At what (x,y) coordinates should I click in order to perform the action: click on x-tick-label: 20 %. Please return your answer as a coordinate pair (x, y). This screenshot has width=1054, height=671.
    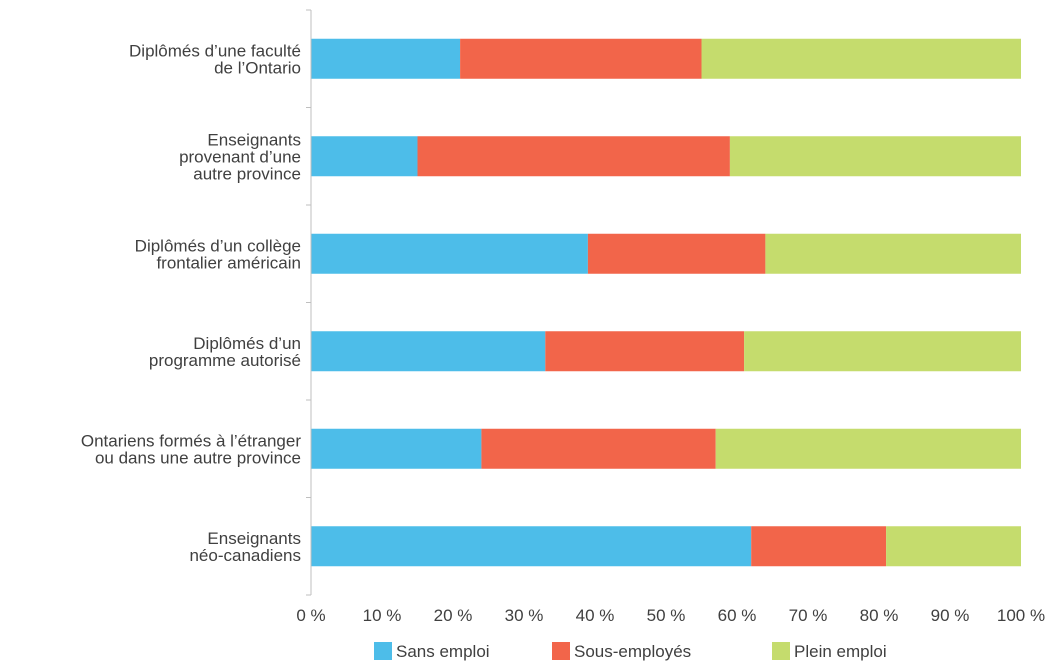
    Looking at the image, I should click on (453, 615).